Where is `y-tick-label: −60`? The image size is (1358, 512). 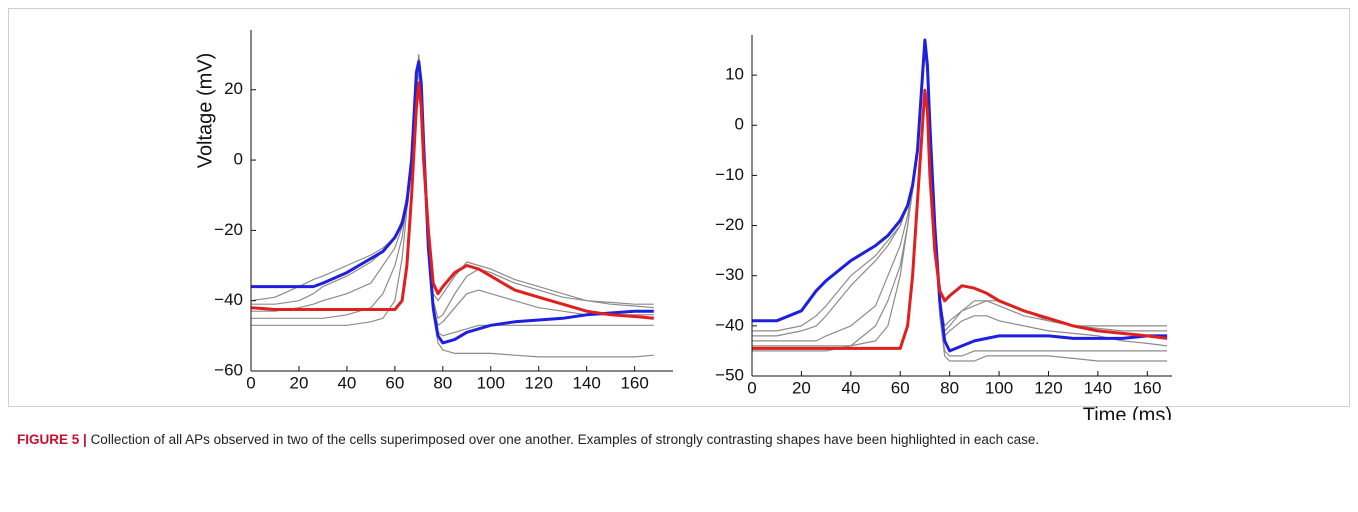
y-tick-label: −60 is located at coordinates (228, 369).